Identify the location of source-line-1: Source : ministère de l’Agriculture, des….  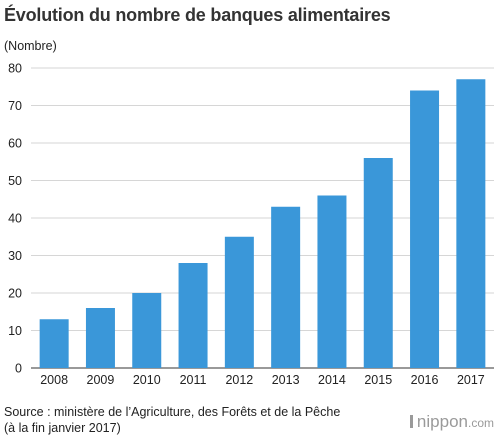
(172, 412).